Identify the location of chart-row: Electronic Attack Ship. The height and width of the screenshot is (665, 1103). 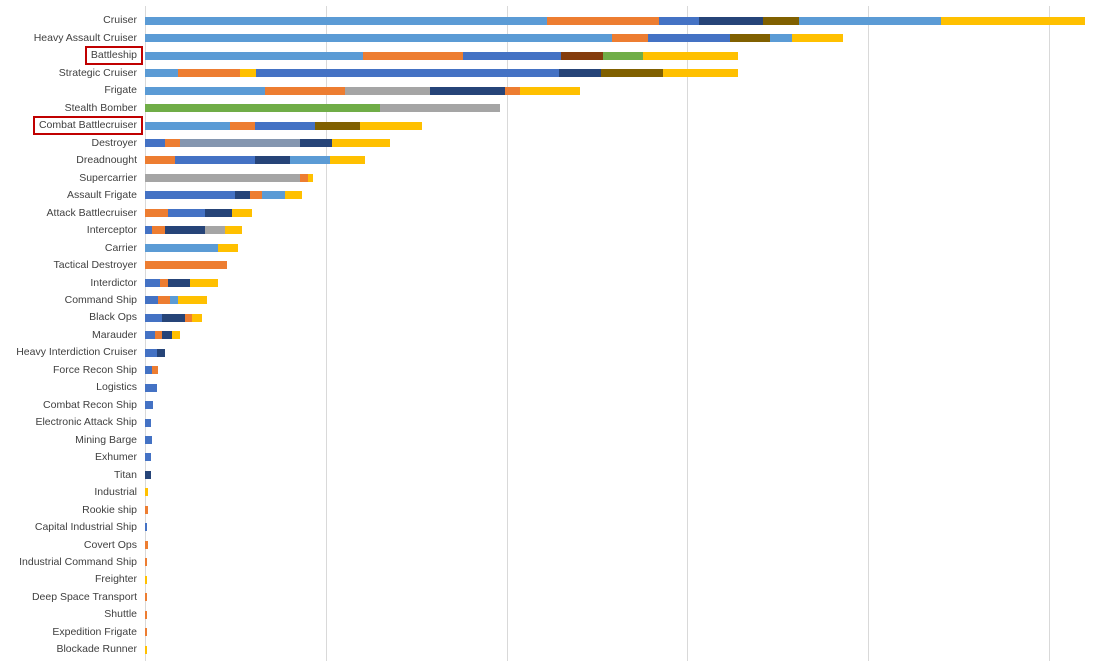
(551, 422).